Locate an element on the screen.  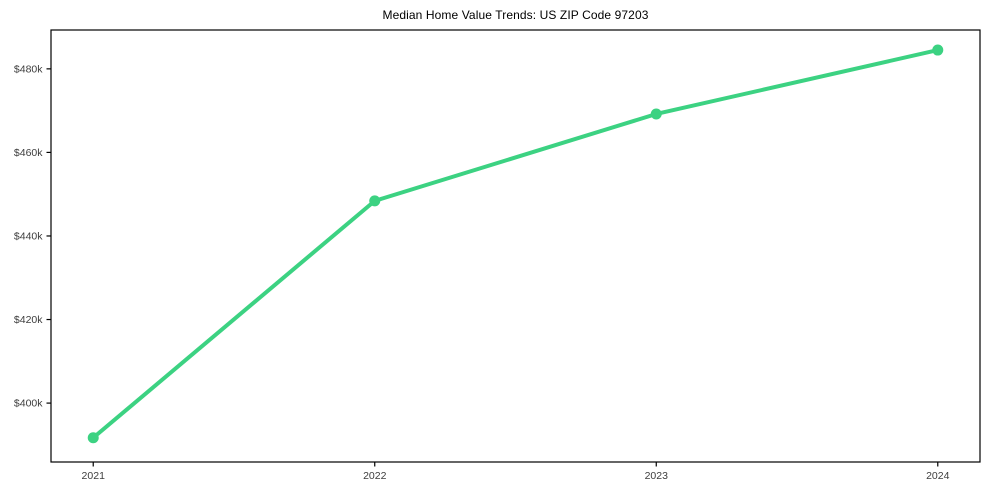
y-tick-label: $420k is located at coordinates (28, 320).